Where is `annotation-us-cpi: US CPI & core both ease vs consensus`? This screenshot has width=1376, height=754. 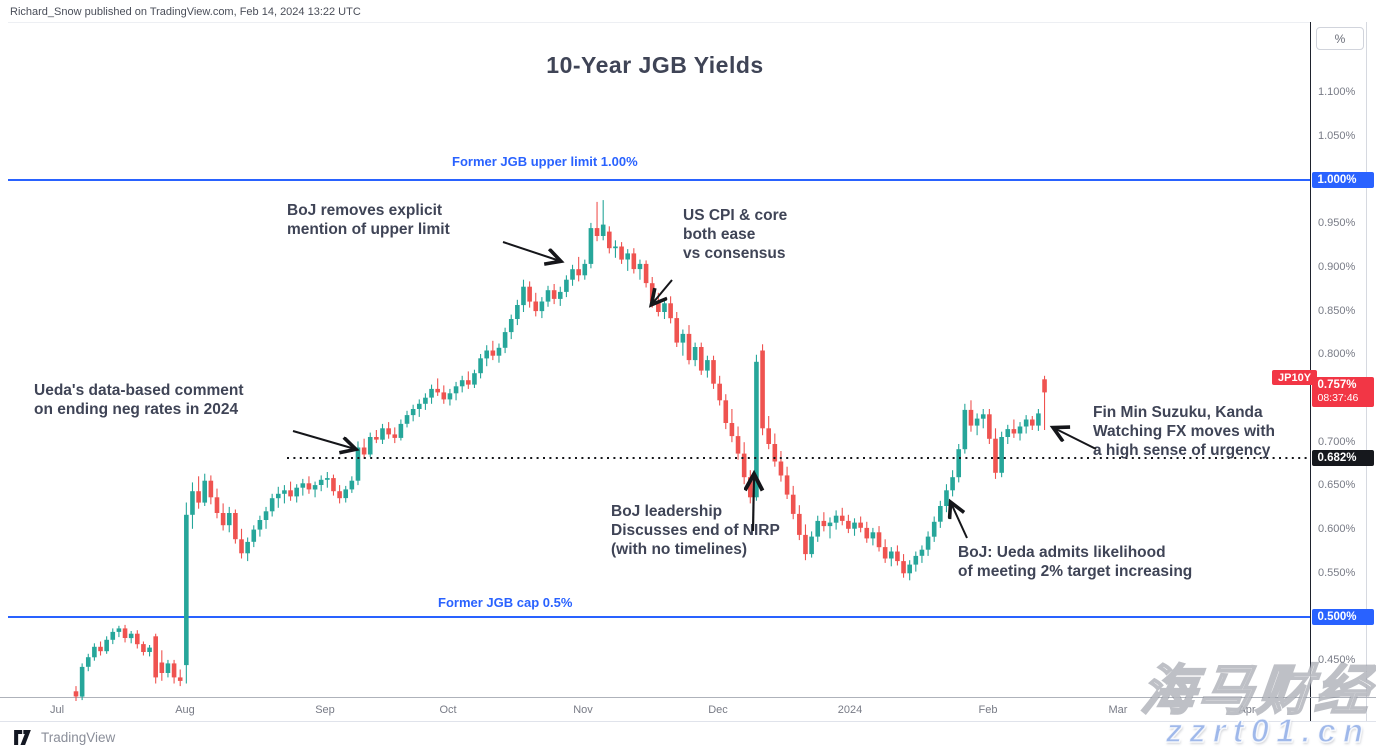 annotation-us-cpi: US CPI & core both ease vs consensus is located at coordinates (735, 234).